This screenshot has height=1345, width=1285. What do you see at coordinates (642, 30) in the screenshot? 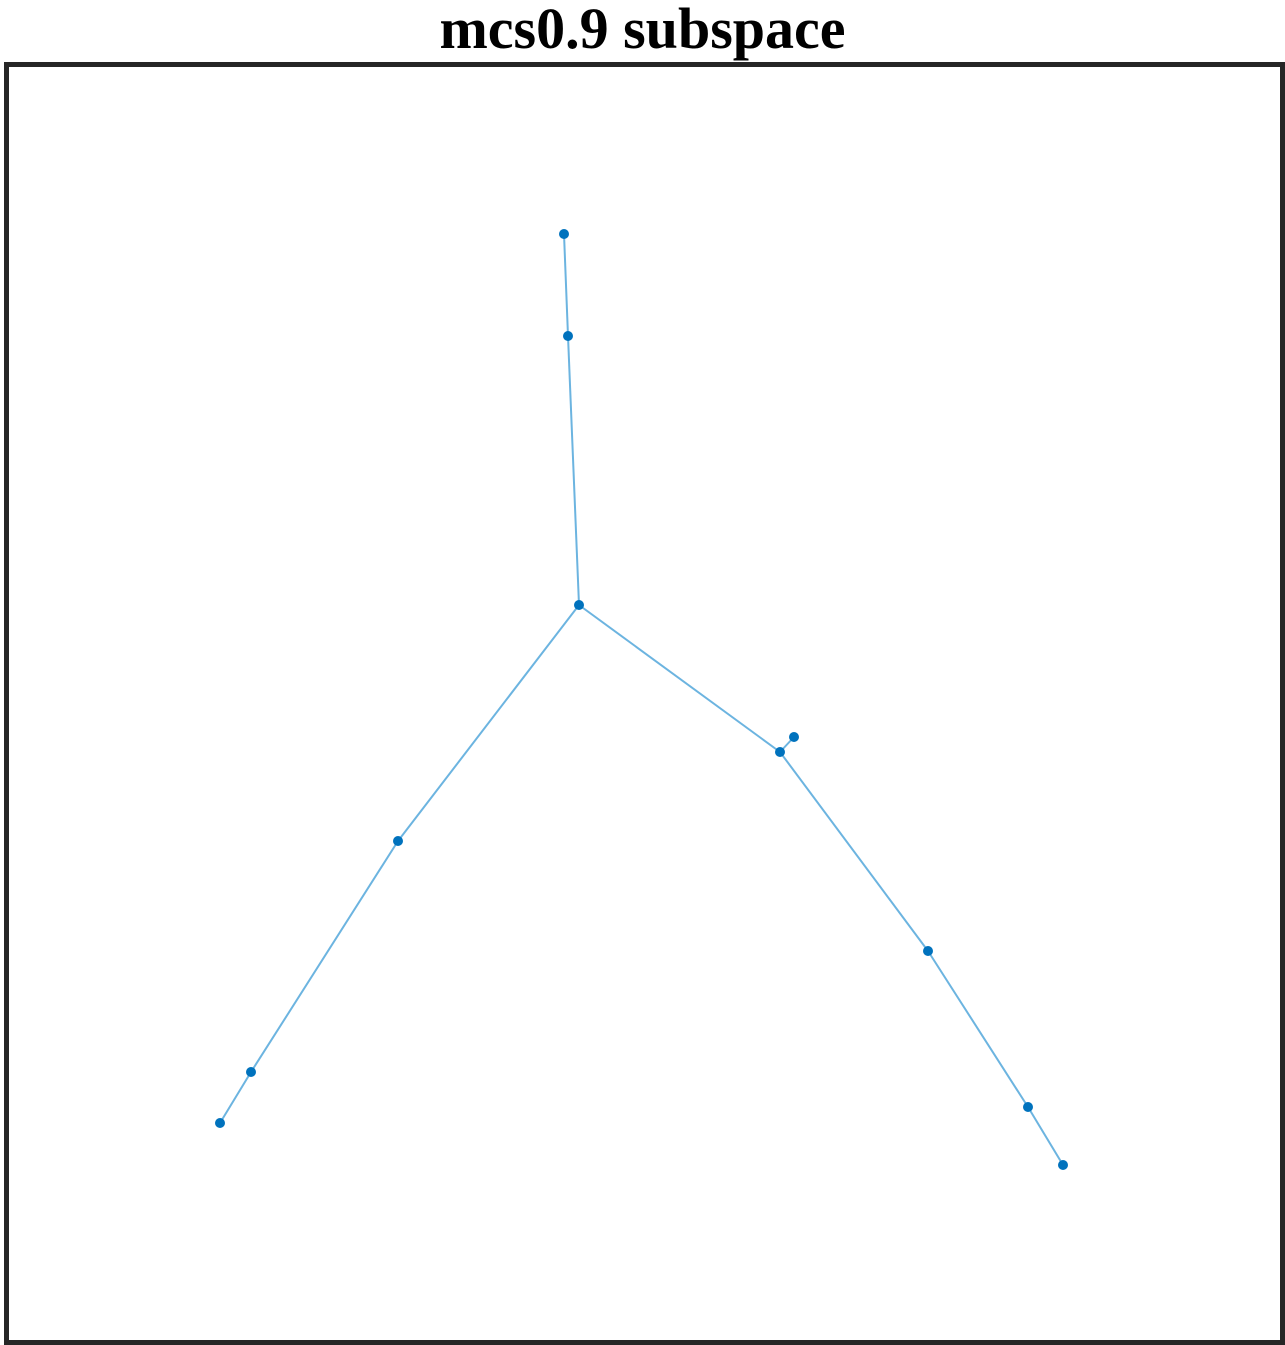
I see `figure-title: mcs0.9 subspace` at bounding box center [642, 30].